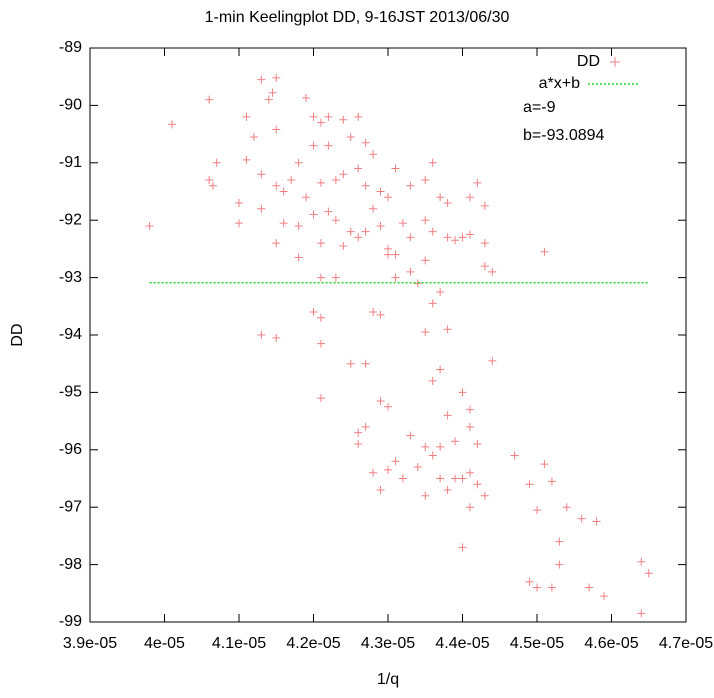 The width and height of the screenshot is (714, 698). Describe the element at coordinates (70, 564) in the screenshot. I see `y-tick-label: -98` at that location.